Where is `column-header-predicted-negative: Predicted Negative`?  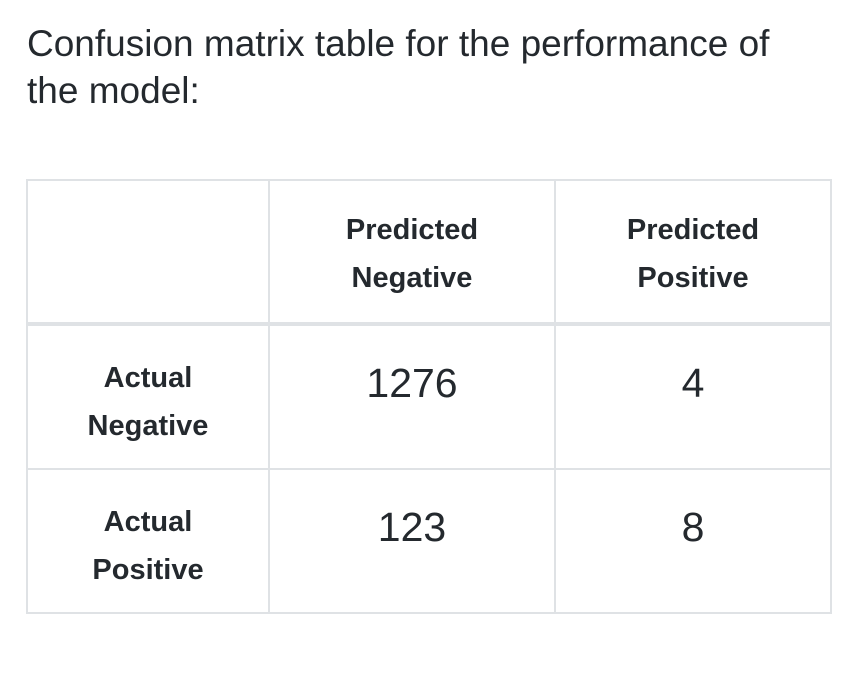 column-header-predicted-negative: Predicted Negative is located at coordinates (412, 252).